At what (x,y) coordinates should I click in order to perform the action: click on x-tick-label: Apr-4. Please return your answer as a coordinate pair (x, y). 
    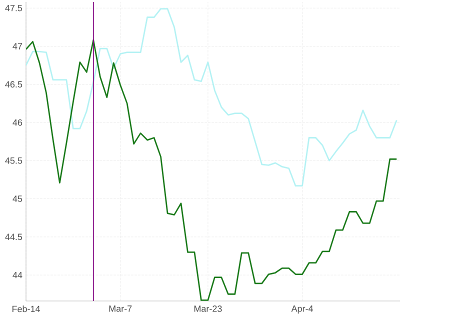
    Looking at the image, I should click on (302, 310).